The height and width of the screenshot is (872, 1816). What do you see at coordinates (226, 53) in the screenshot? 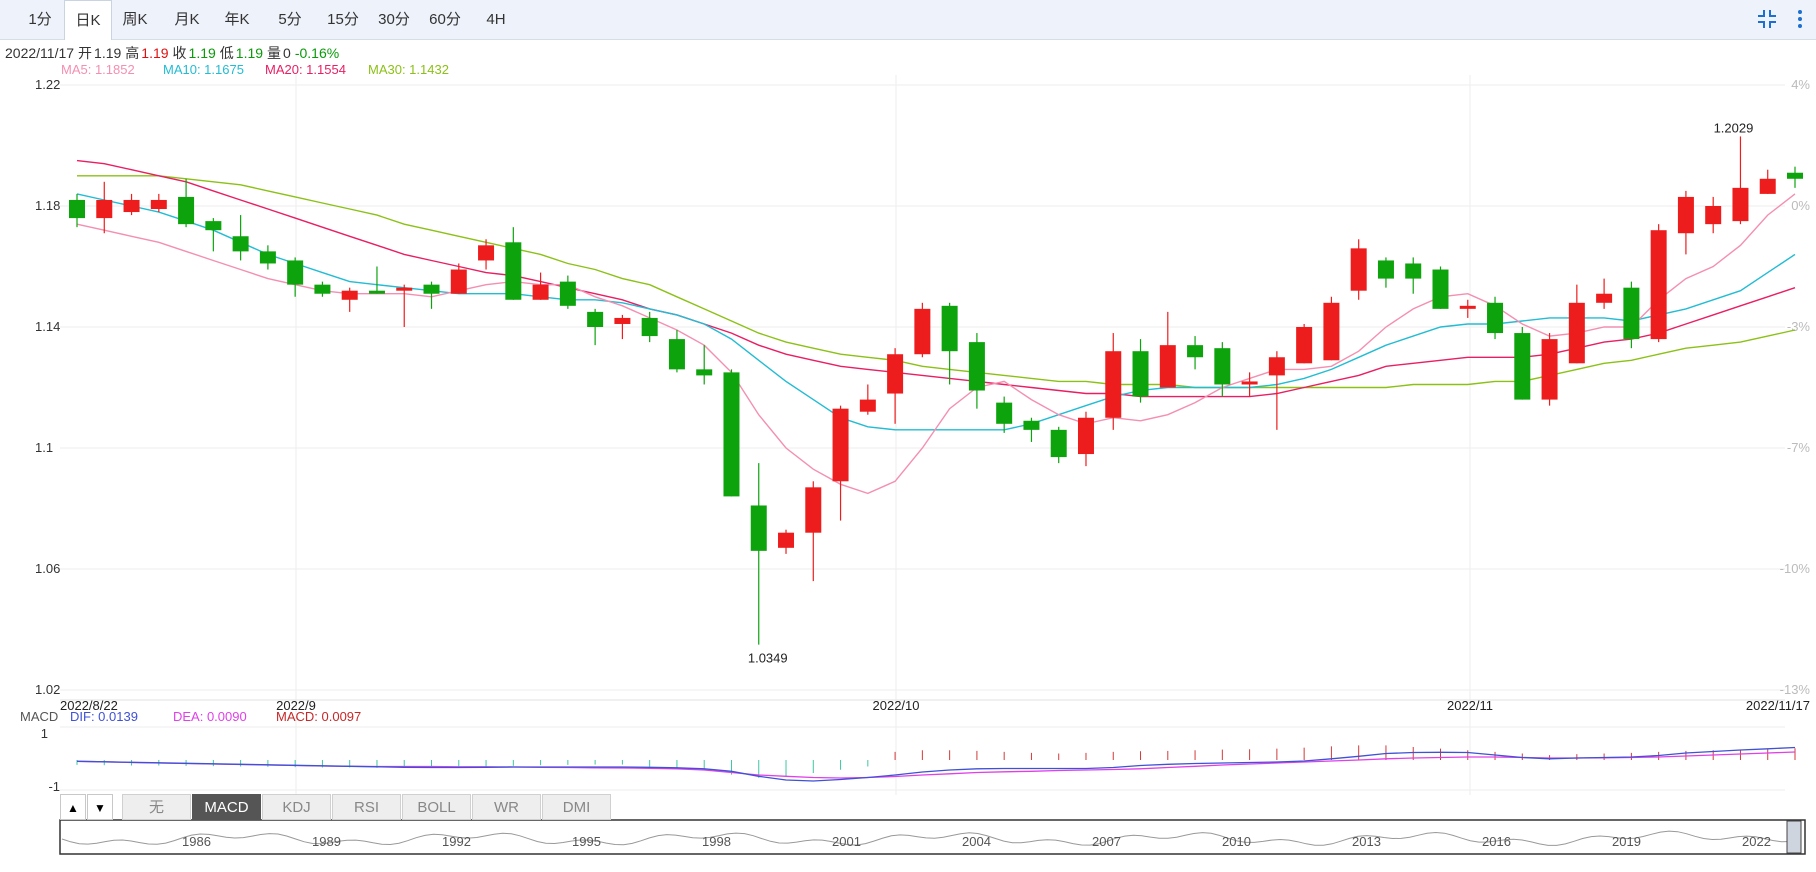
I see `low-label: 低` at bounding box center [226, 53].